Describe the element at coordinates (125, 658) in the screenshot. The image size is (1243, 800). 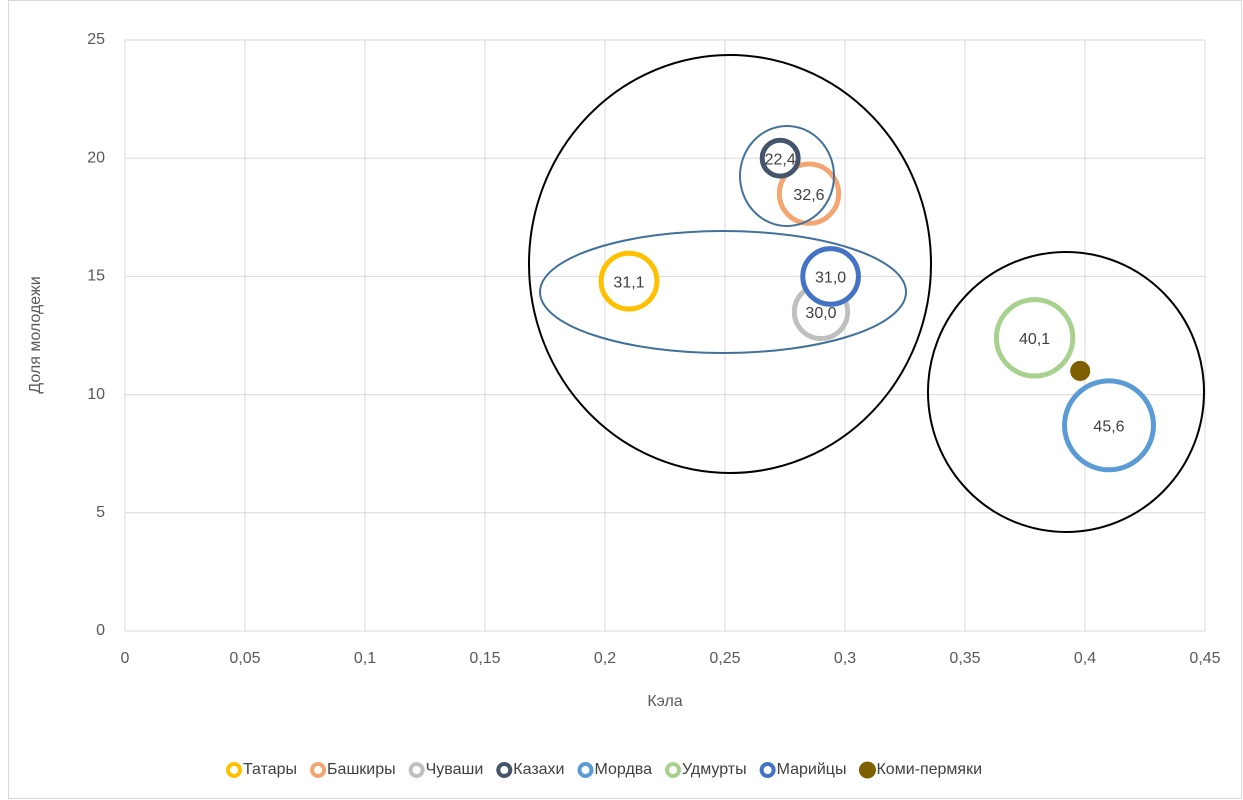
I see `x-tick-label: 0` at that location.